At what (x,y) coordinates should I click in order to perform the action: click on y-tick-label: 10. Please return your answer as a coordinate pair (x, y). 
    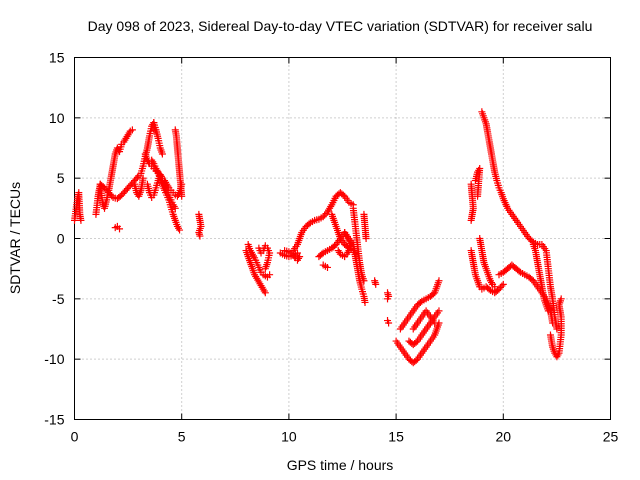
    Looking at the image, I should click on (57, 118).